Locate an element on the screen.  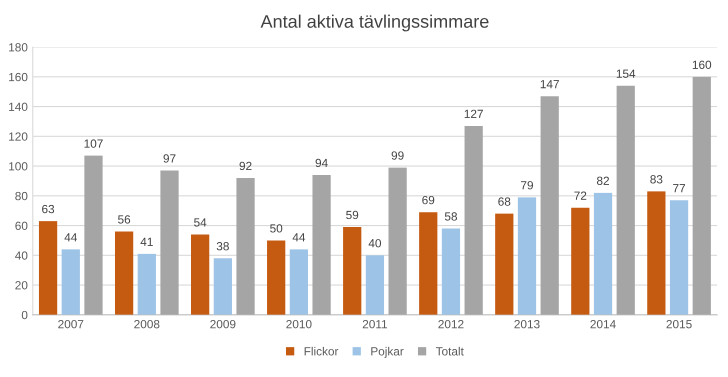
y-tick-label: 100 is located at coordinates (18, 166).